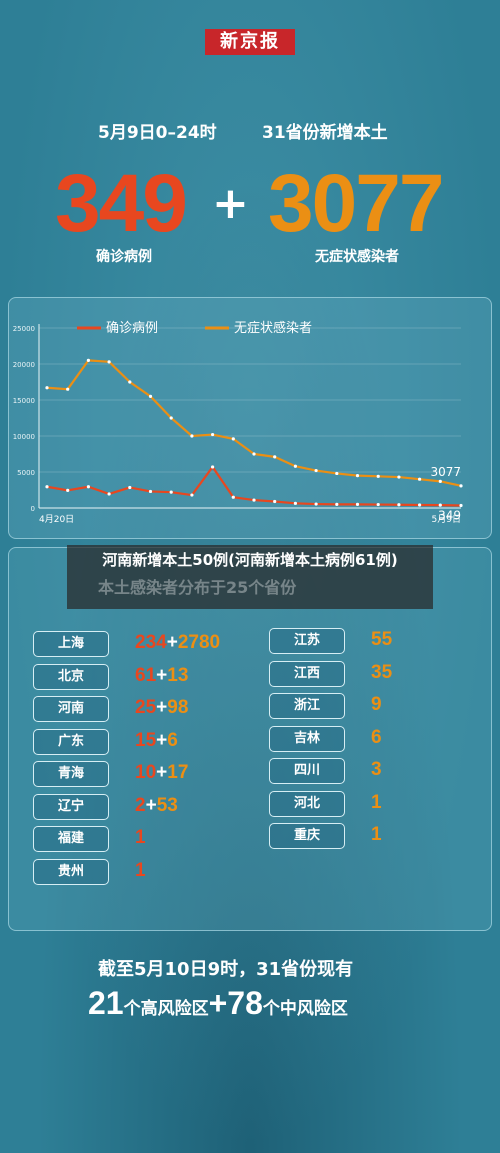 The height and width of the screenshot is (1153, 500). Describe the element at coordinates (167, 805) in the screenshot. I see `province-asymptomatic: 53` at that location.